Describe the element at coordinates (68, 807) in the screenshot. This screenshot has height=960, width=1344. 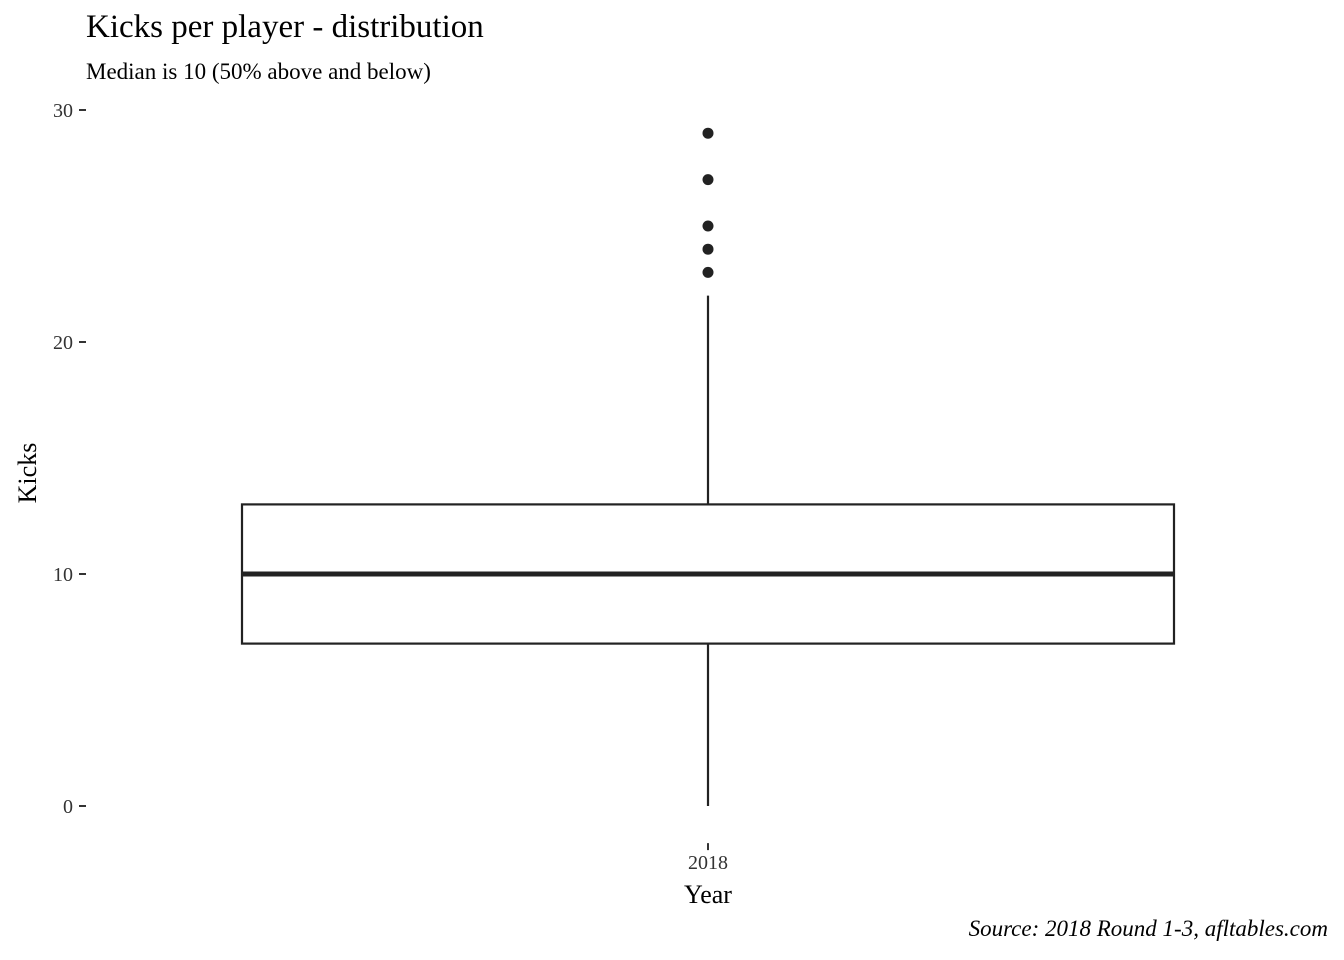
I see `y-tick-label: 0` at that location.